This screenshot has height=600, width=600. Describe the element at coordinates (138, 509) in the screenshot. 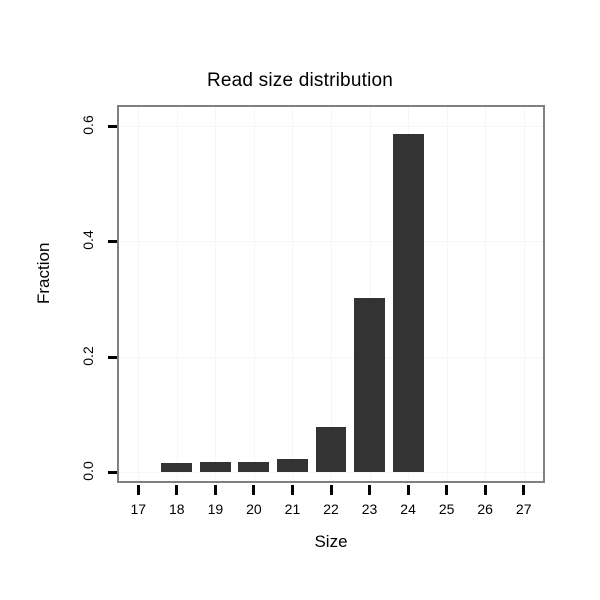

I see `x-tick-label: 17` at that location.